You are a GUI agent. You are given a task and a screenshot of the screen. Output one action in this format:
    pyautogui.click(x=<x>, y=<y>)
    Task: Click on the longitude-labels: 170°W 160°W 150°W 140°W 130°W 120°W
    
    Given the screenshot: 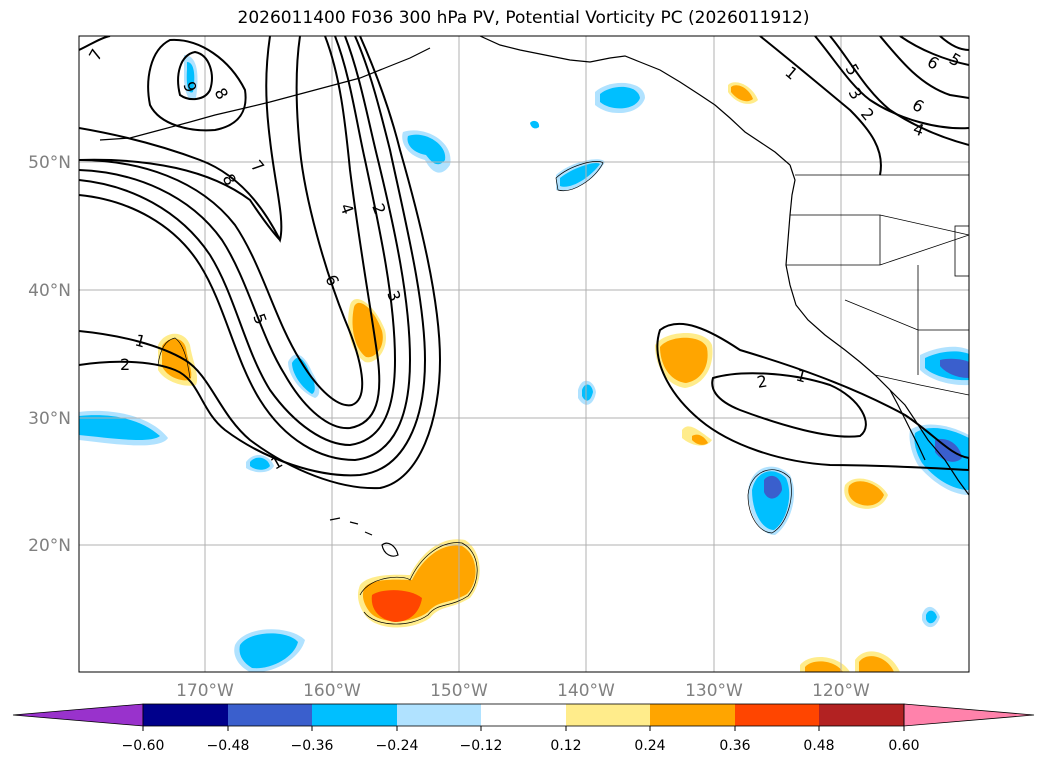 What is the action you would take?
    pyautogui.click(x=523, y=691)
    